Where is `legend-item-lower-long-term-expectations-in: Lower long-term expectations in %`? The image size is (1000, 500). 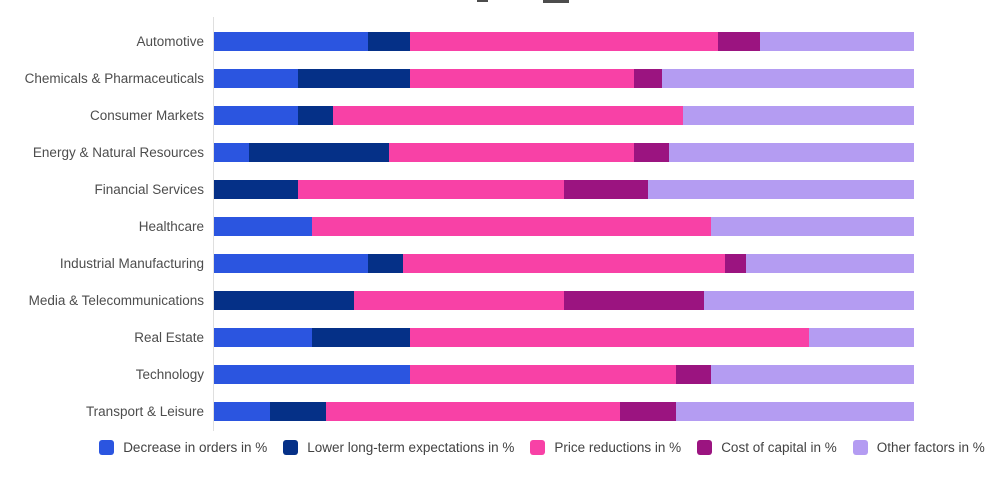
legend-item-lower-long-term-expectations-in: Lower long-term expectations in % is located at coordinates (398, 447).